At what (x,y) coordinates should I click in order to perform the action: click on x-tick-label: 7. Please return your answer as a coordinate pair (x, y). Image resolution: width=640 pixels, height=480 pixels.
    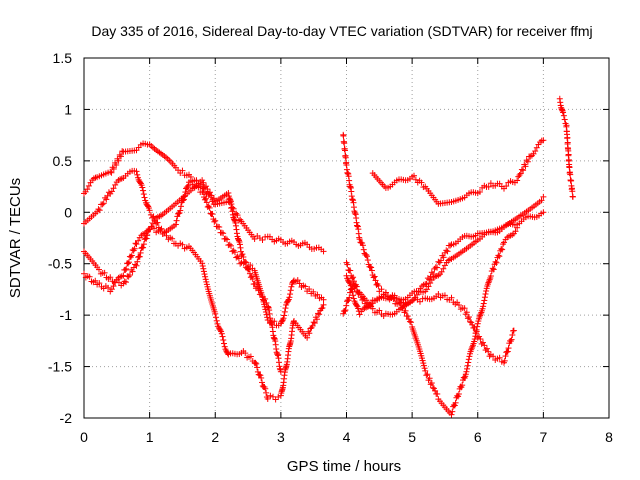
    Looking at the image, I should click on (543, 437).